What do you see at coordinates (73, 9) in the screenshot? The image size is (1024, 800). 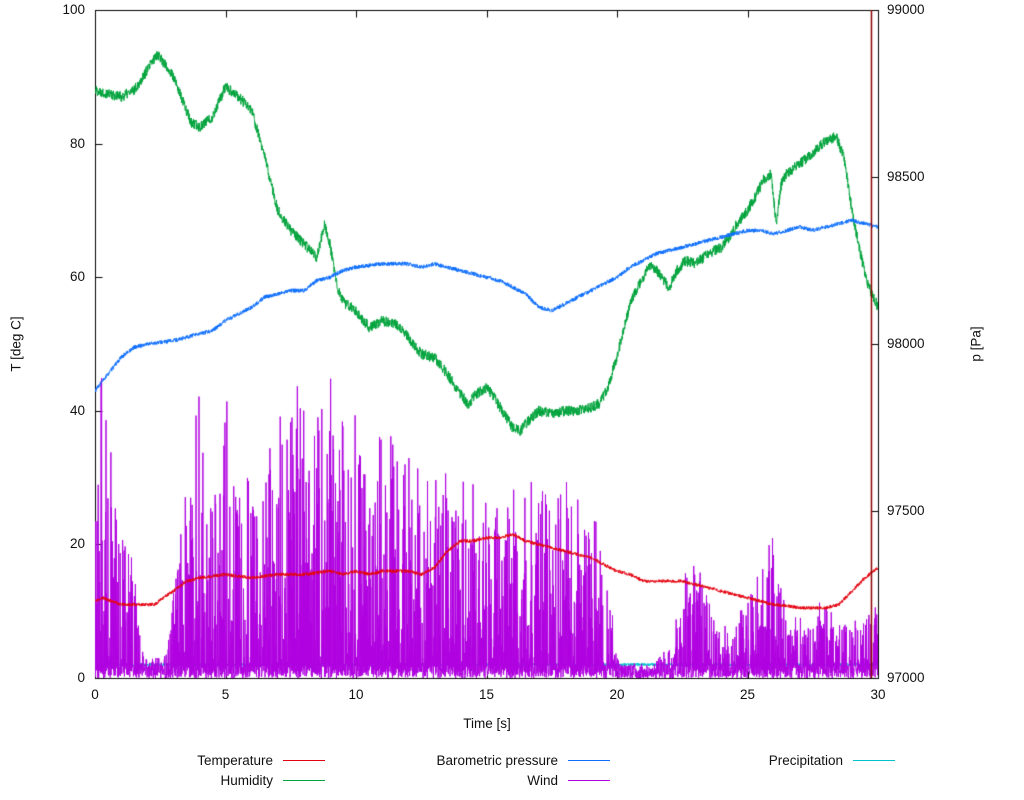 I see `y-left-tick-label: 100` at bounding box center [73, 9].